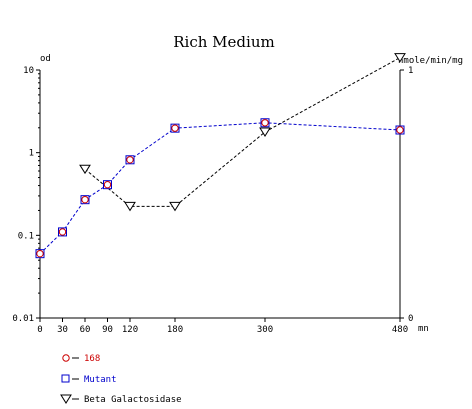 The height and width of the screenshot is (409, 472). I want to click on y-left-tick-label: 10, so click(28, 71).